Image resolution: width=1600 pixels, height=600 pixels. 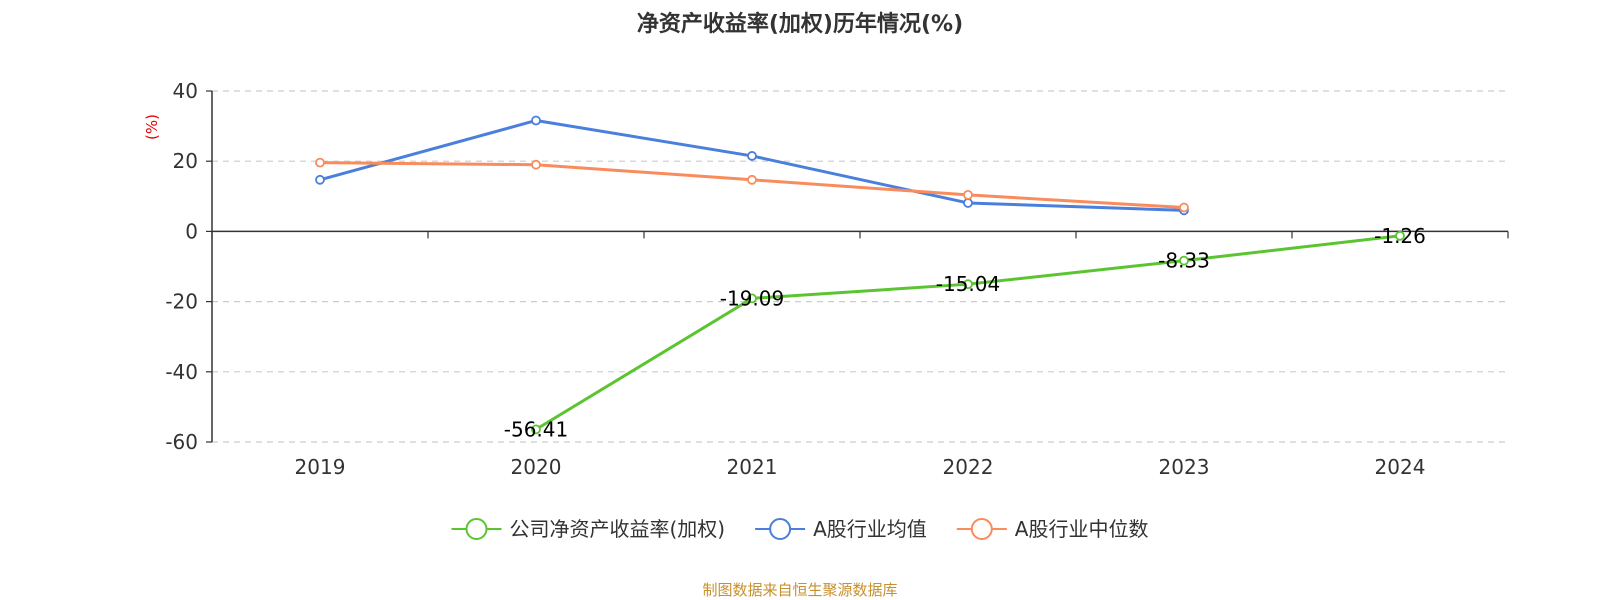 I want to click on source-note: 制图数据来自恒生聚源数据库, so click(x=799, y=590).